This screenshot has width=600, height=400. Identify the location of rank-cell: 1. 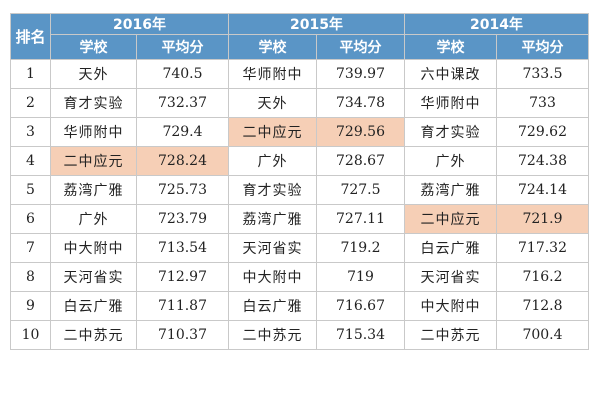
(30, 74).